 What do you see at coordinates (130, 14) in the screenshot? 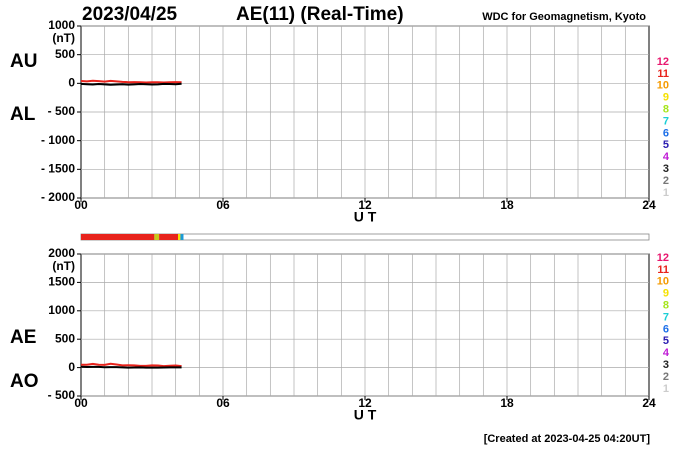
I see `date: 2023/04/25` at bounding box center [130, 14].